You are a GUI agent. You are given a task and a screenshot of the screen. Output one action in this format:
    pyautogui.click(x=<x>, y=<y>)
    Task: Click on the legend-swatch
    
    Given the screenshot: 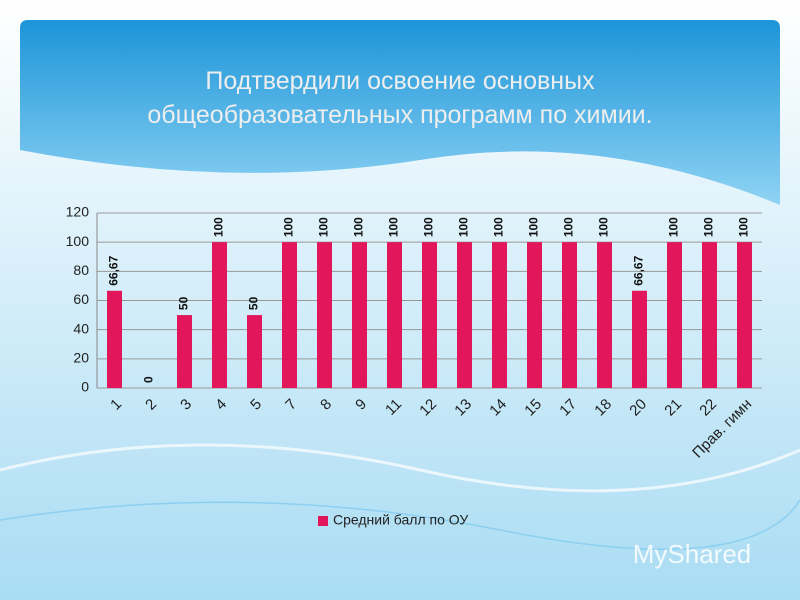 What is the action you would take?
    pyautogui.click(x=323, y=521)
    